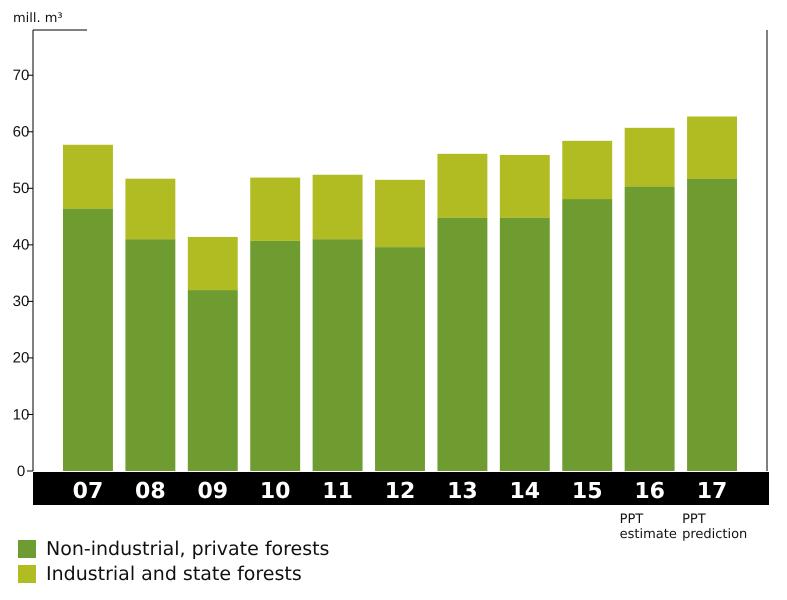 The width and height of the screenshot is (787, 600). I want to click on x-tick-label: 13, so click(462, 491).